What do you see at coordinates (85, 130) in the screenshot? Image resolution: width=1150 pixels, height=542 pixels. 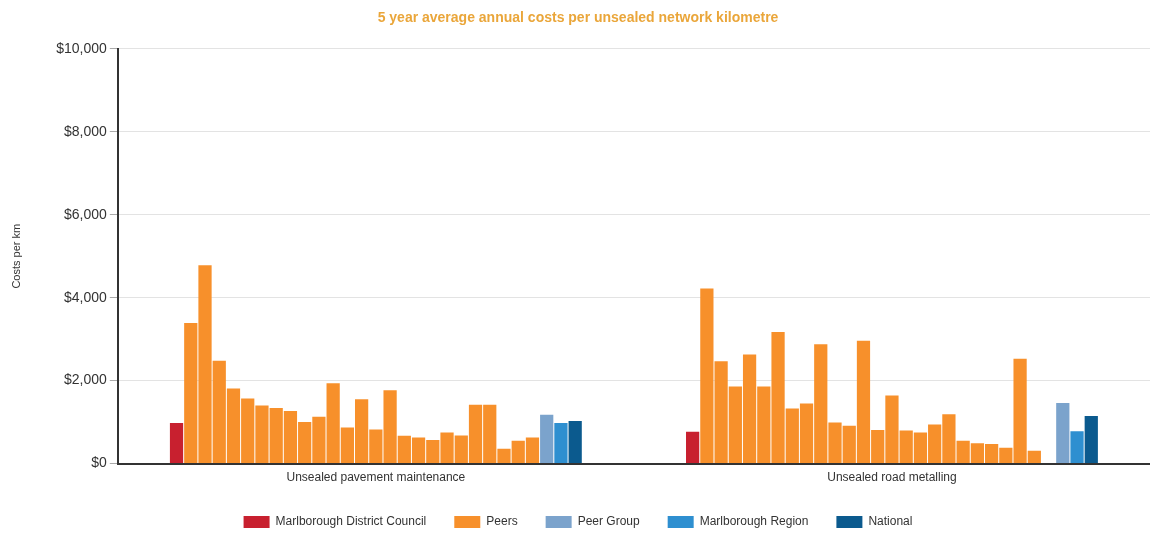 I see `y-tick-label: $8,000` at bounding box center [85, 130].